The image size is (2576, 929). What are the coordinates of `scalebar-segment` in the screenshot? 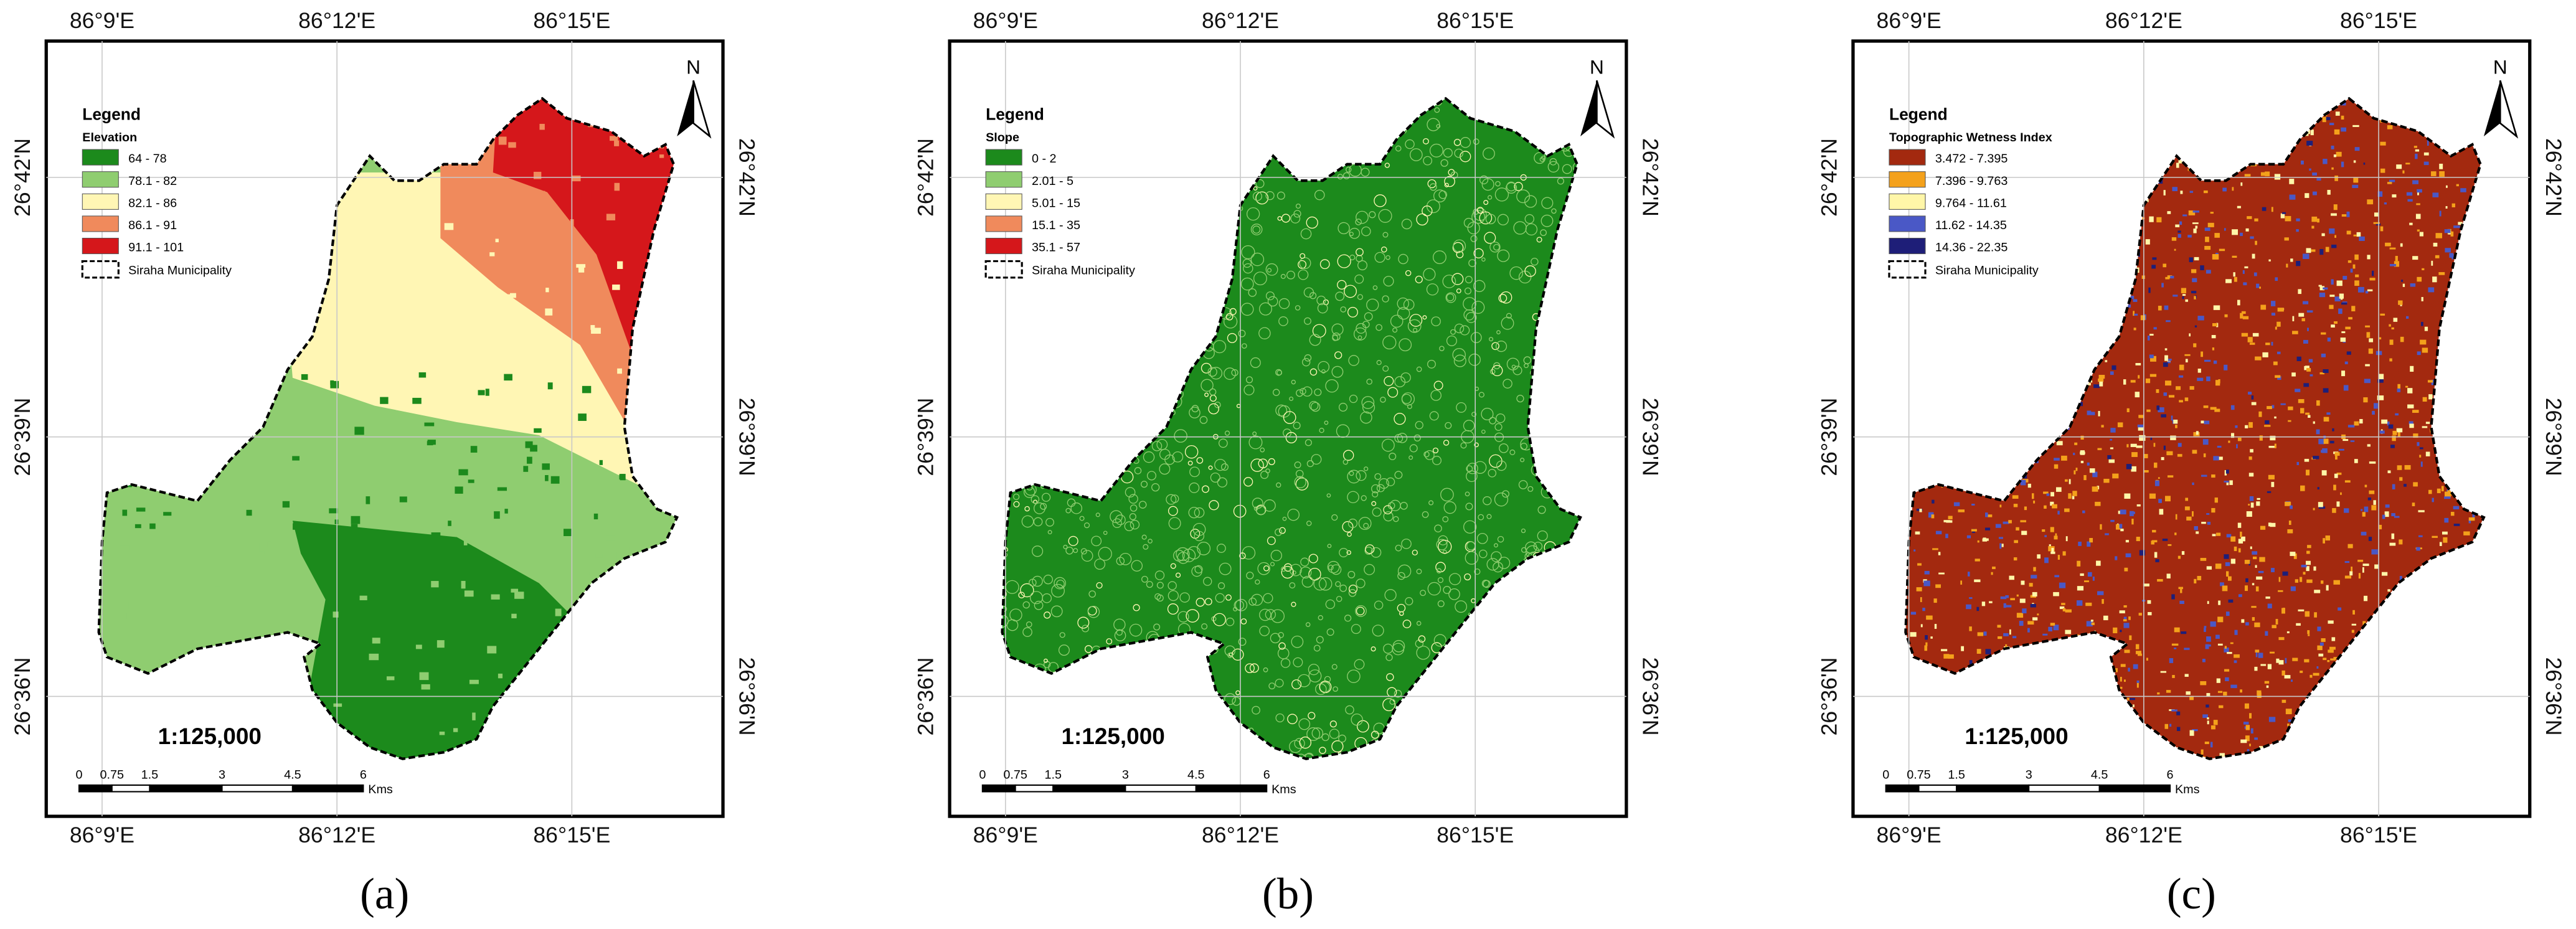 It's located at (95, 789).